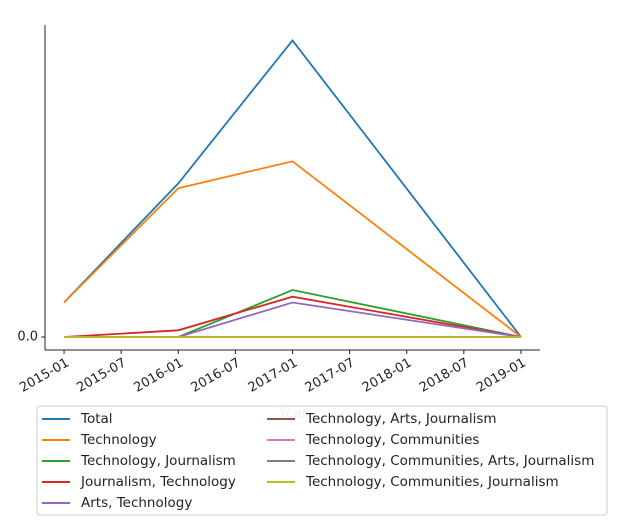 The height and width of the screenshot is (523, 632). I want to click on x-tick-label: 2017-01, so click(273, 376).